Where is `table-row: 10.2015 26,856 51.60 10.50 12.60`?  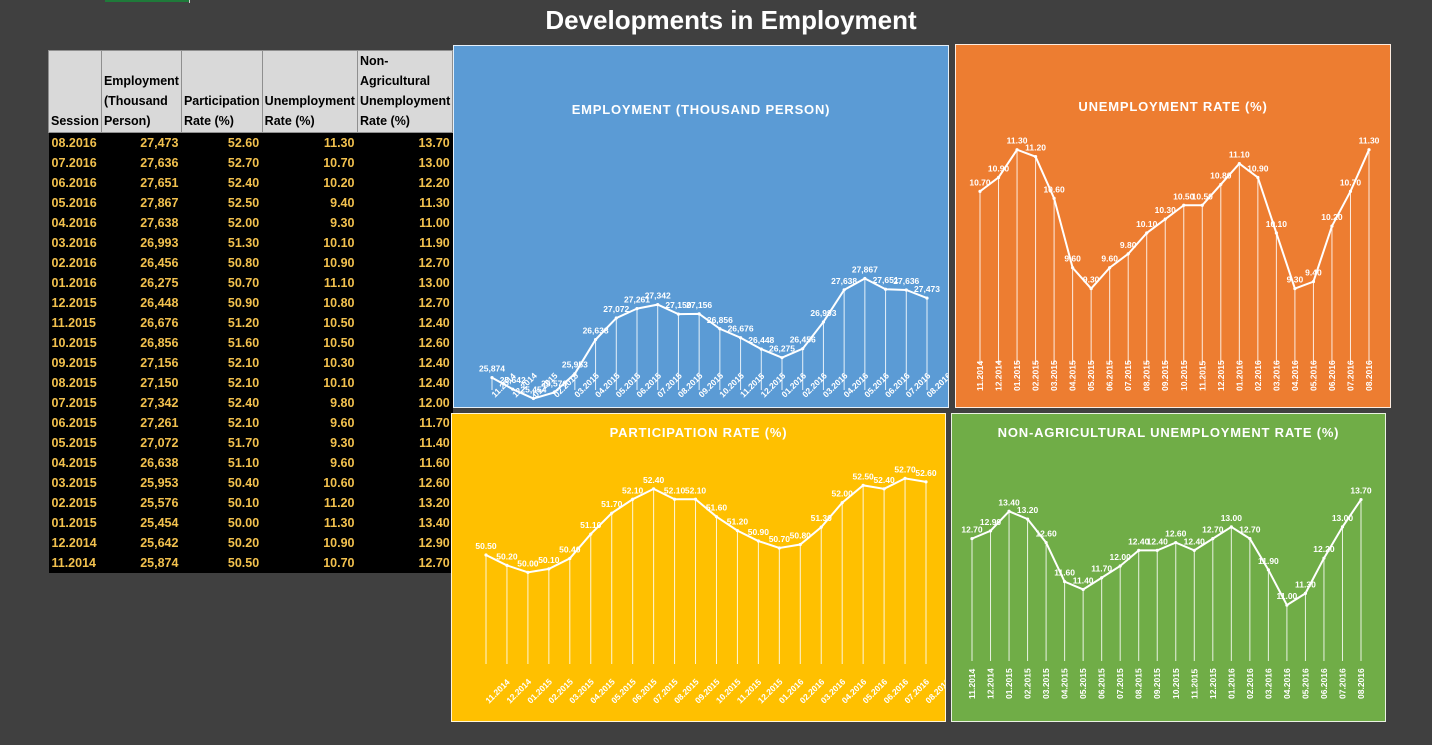 table-row: 10.2015 26,856 51.60 10.50 12.60 is located at coordinates (250, 343).